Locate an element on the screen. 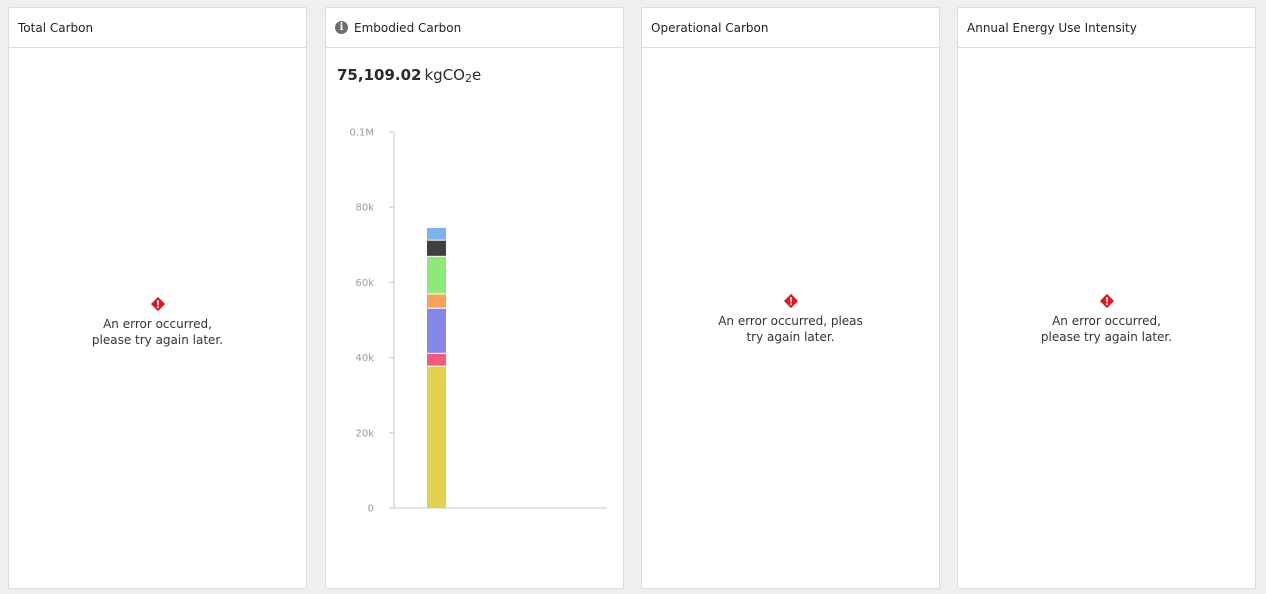  y-tick-label: 0 is located at coordinates (371, 509).